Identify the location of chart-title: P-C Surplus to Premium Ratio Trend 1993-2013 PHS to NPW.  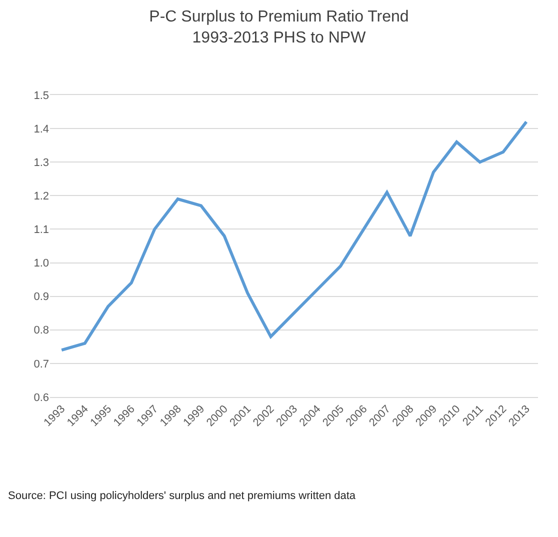
(279, 27).